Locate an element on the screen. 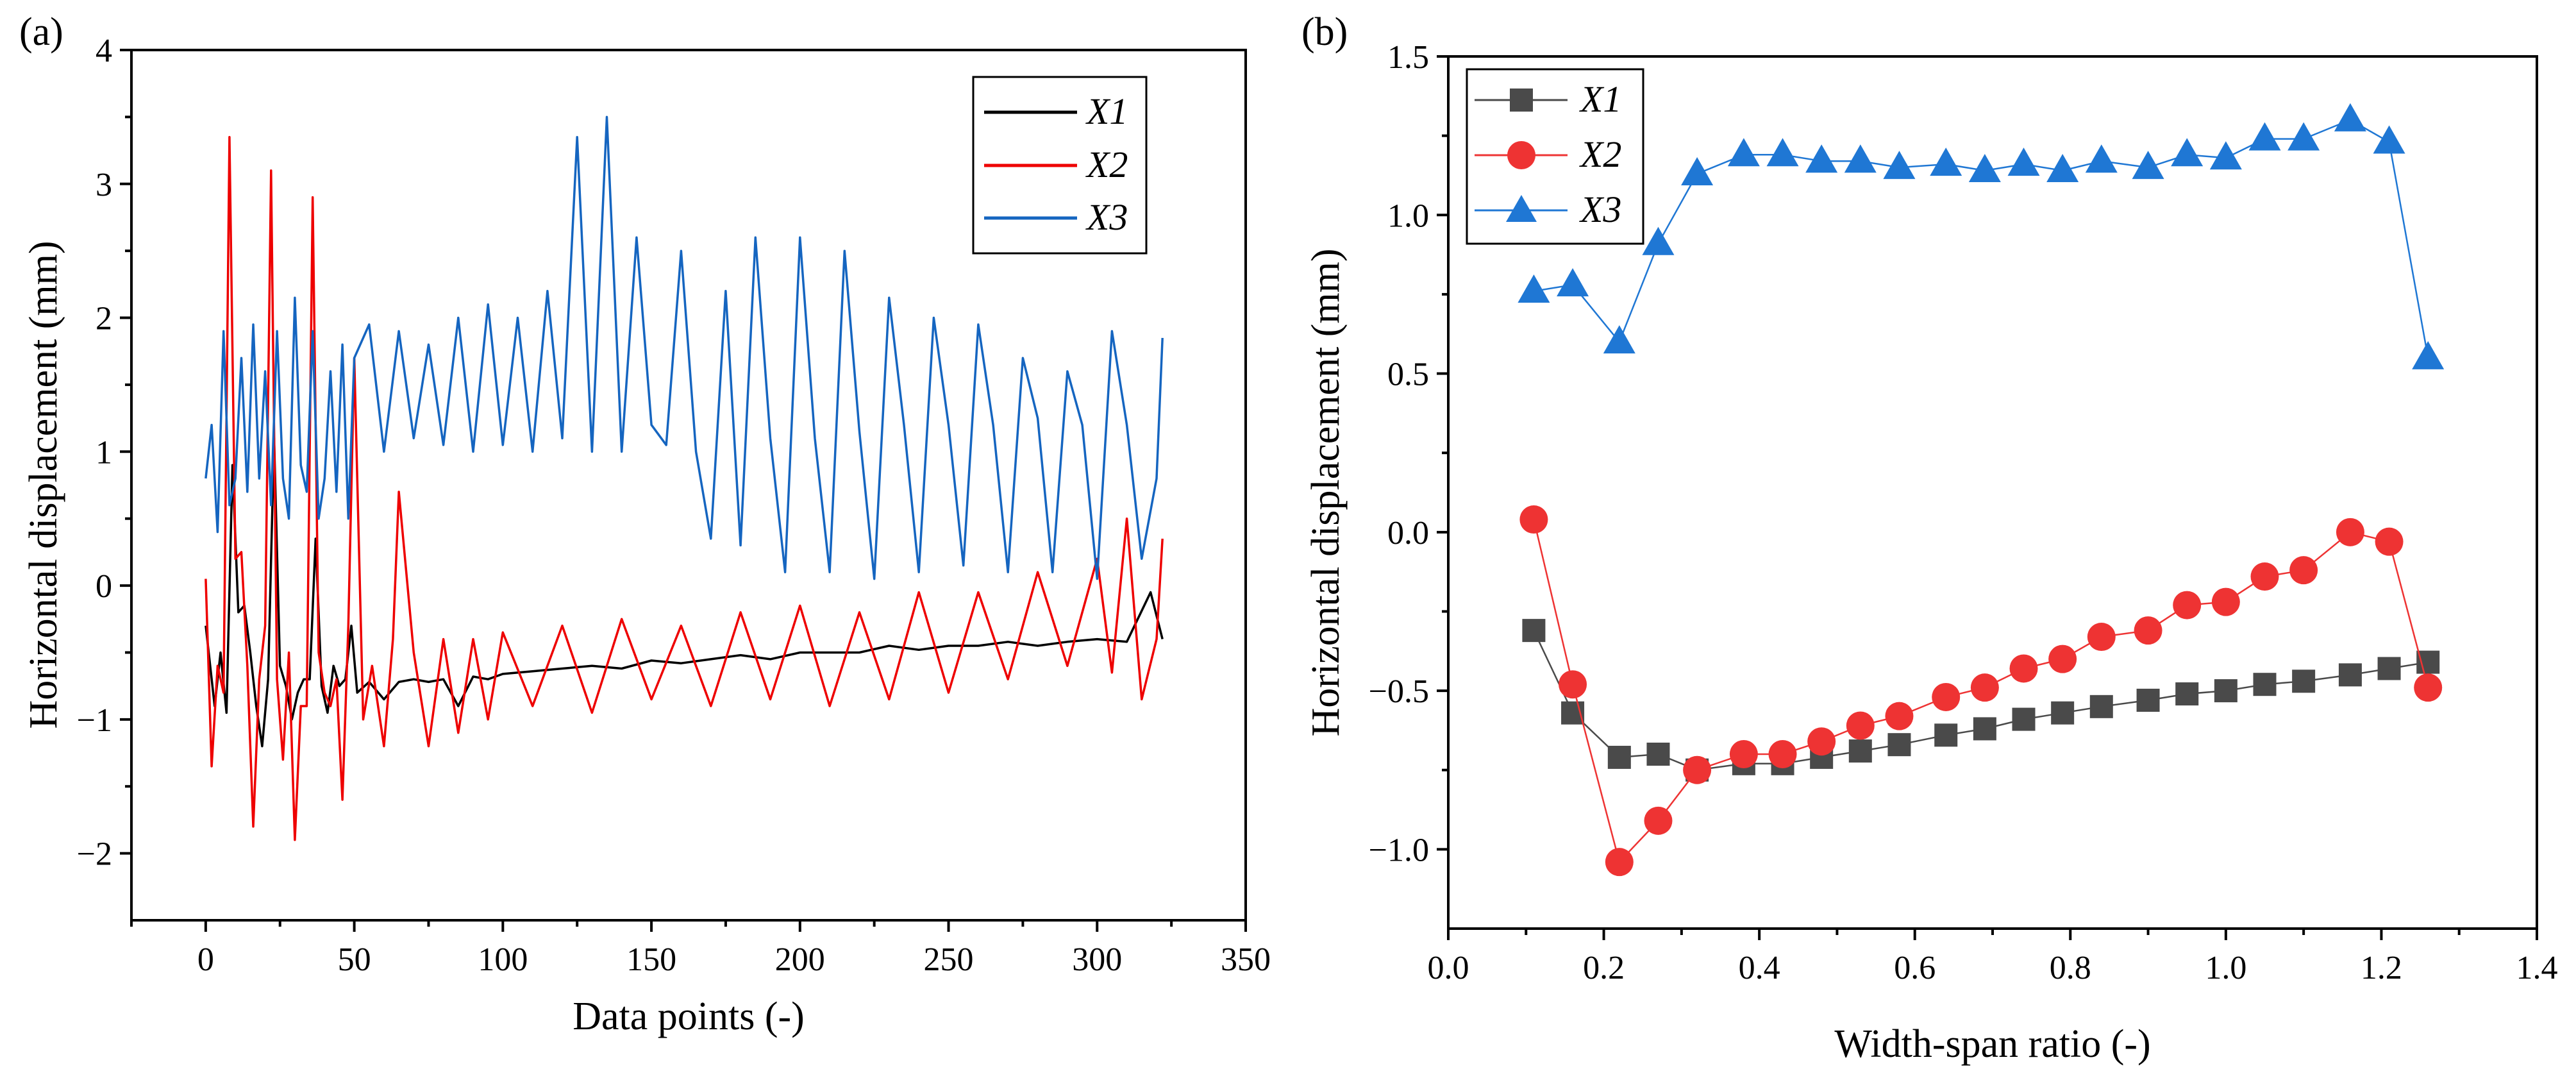  chart-b-xlabel: Width-span ratio (-) is located at coordinates (1992, 1044).